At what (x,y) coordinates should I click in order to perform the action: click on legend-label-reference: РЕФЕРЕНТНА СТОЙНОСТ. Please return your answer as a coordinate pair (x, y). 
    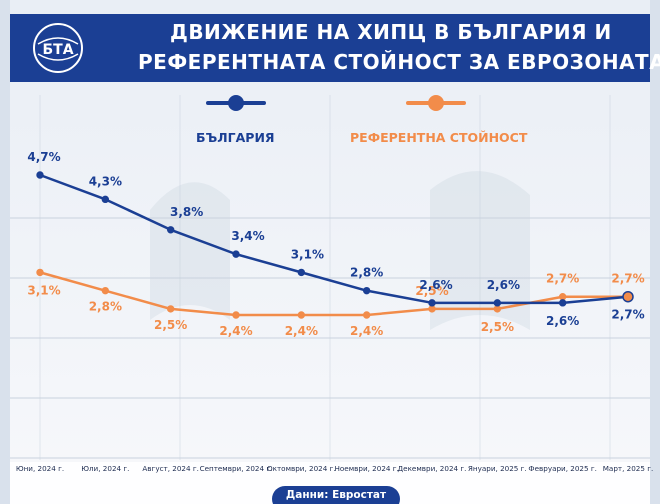
    Looking at the image, I should click on (439, 137).